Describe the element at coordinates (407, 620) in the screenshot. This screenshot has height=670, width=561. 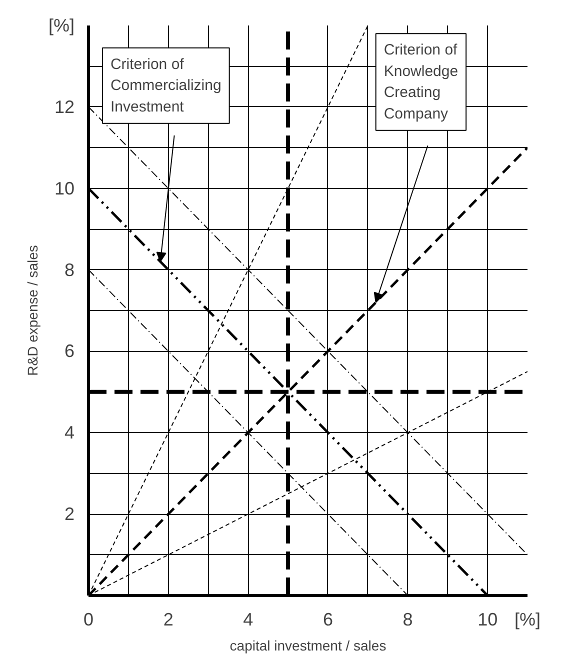
I see `x-tick-label: 8` at that location.